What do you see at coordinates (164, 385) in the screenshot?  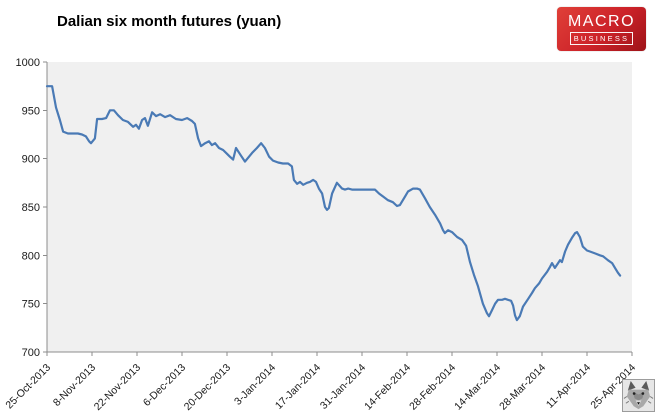 I see `x-tick-label: 6-Dec-2013` at bounding box center [164, 385].